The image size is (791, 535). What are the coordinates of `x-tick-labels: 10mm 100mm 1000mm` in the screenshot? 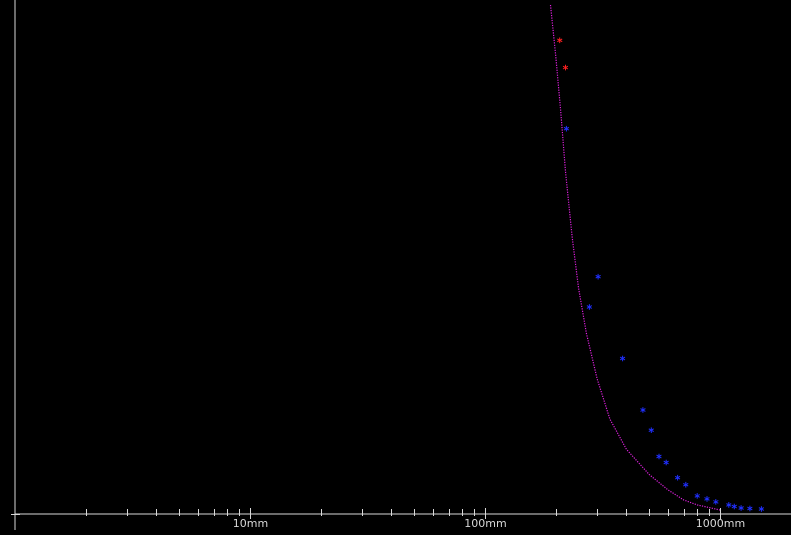 It's located at (489, 523).